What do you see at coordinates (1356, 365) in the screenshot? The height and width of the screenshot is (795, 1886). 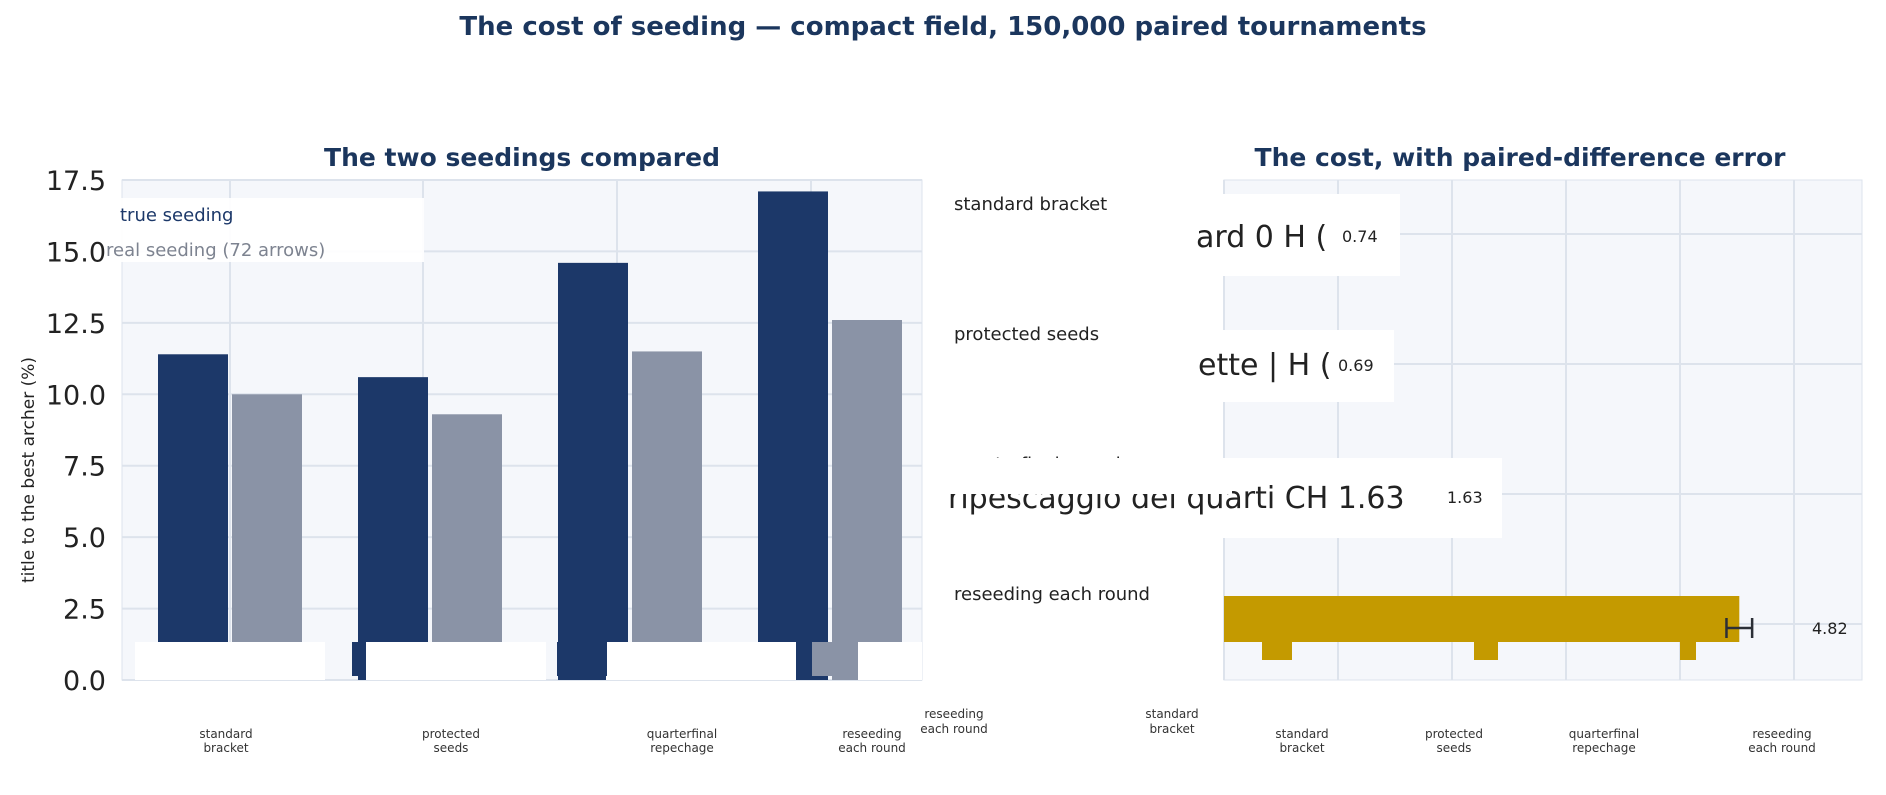 I see `cost-value-label: 0.69` at bounding box center [1356, 365].